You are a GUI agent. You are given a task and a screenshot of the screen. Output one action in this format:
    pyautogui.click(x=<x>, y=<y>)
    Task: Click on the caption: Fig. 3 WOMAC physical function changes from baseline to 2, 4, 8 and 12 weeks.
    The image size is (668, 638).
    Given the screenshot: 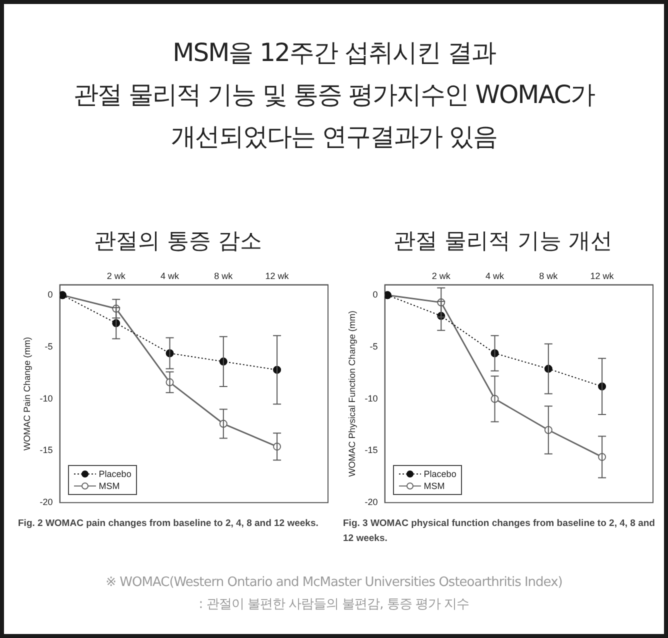 What is the action you would take?
    pyautogui.click(x=499, y=531)
    